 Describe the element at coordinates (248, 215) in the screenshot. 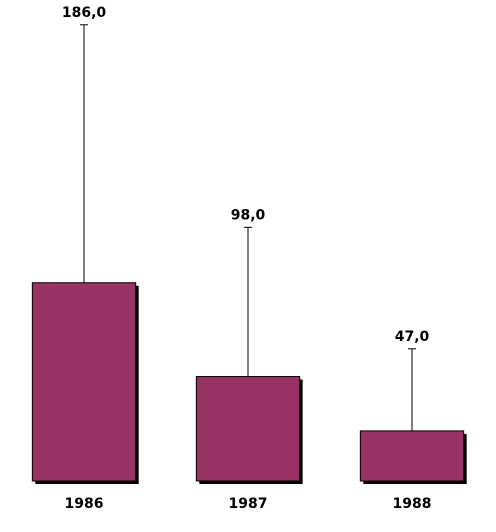

I see `value-label: 98,0` at that location.